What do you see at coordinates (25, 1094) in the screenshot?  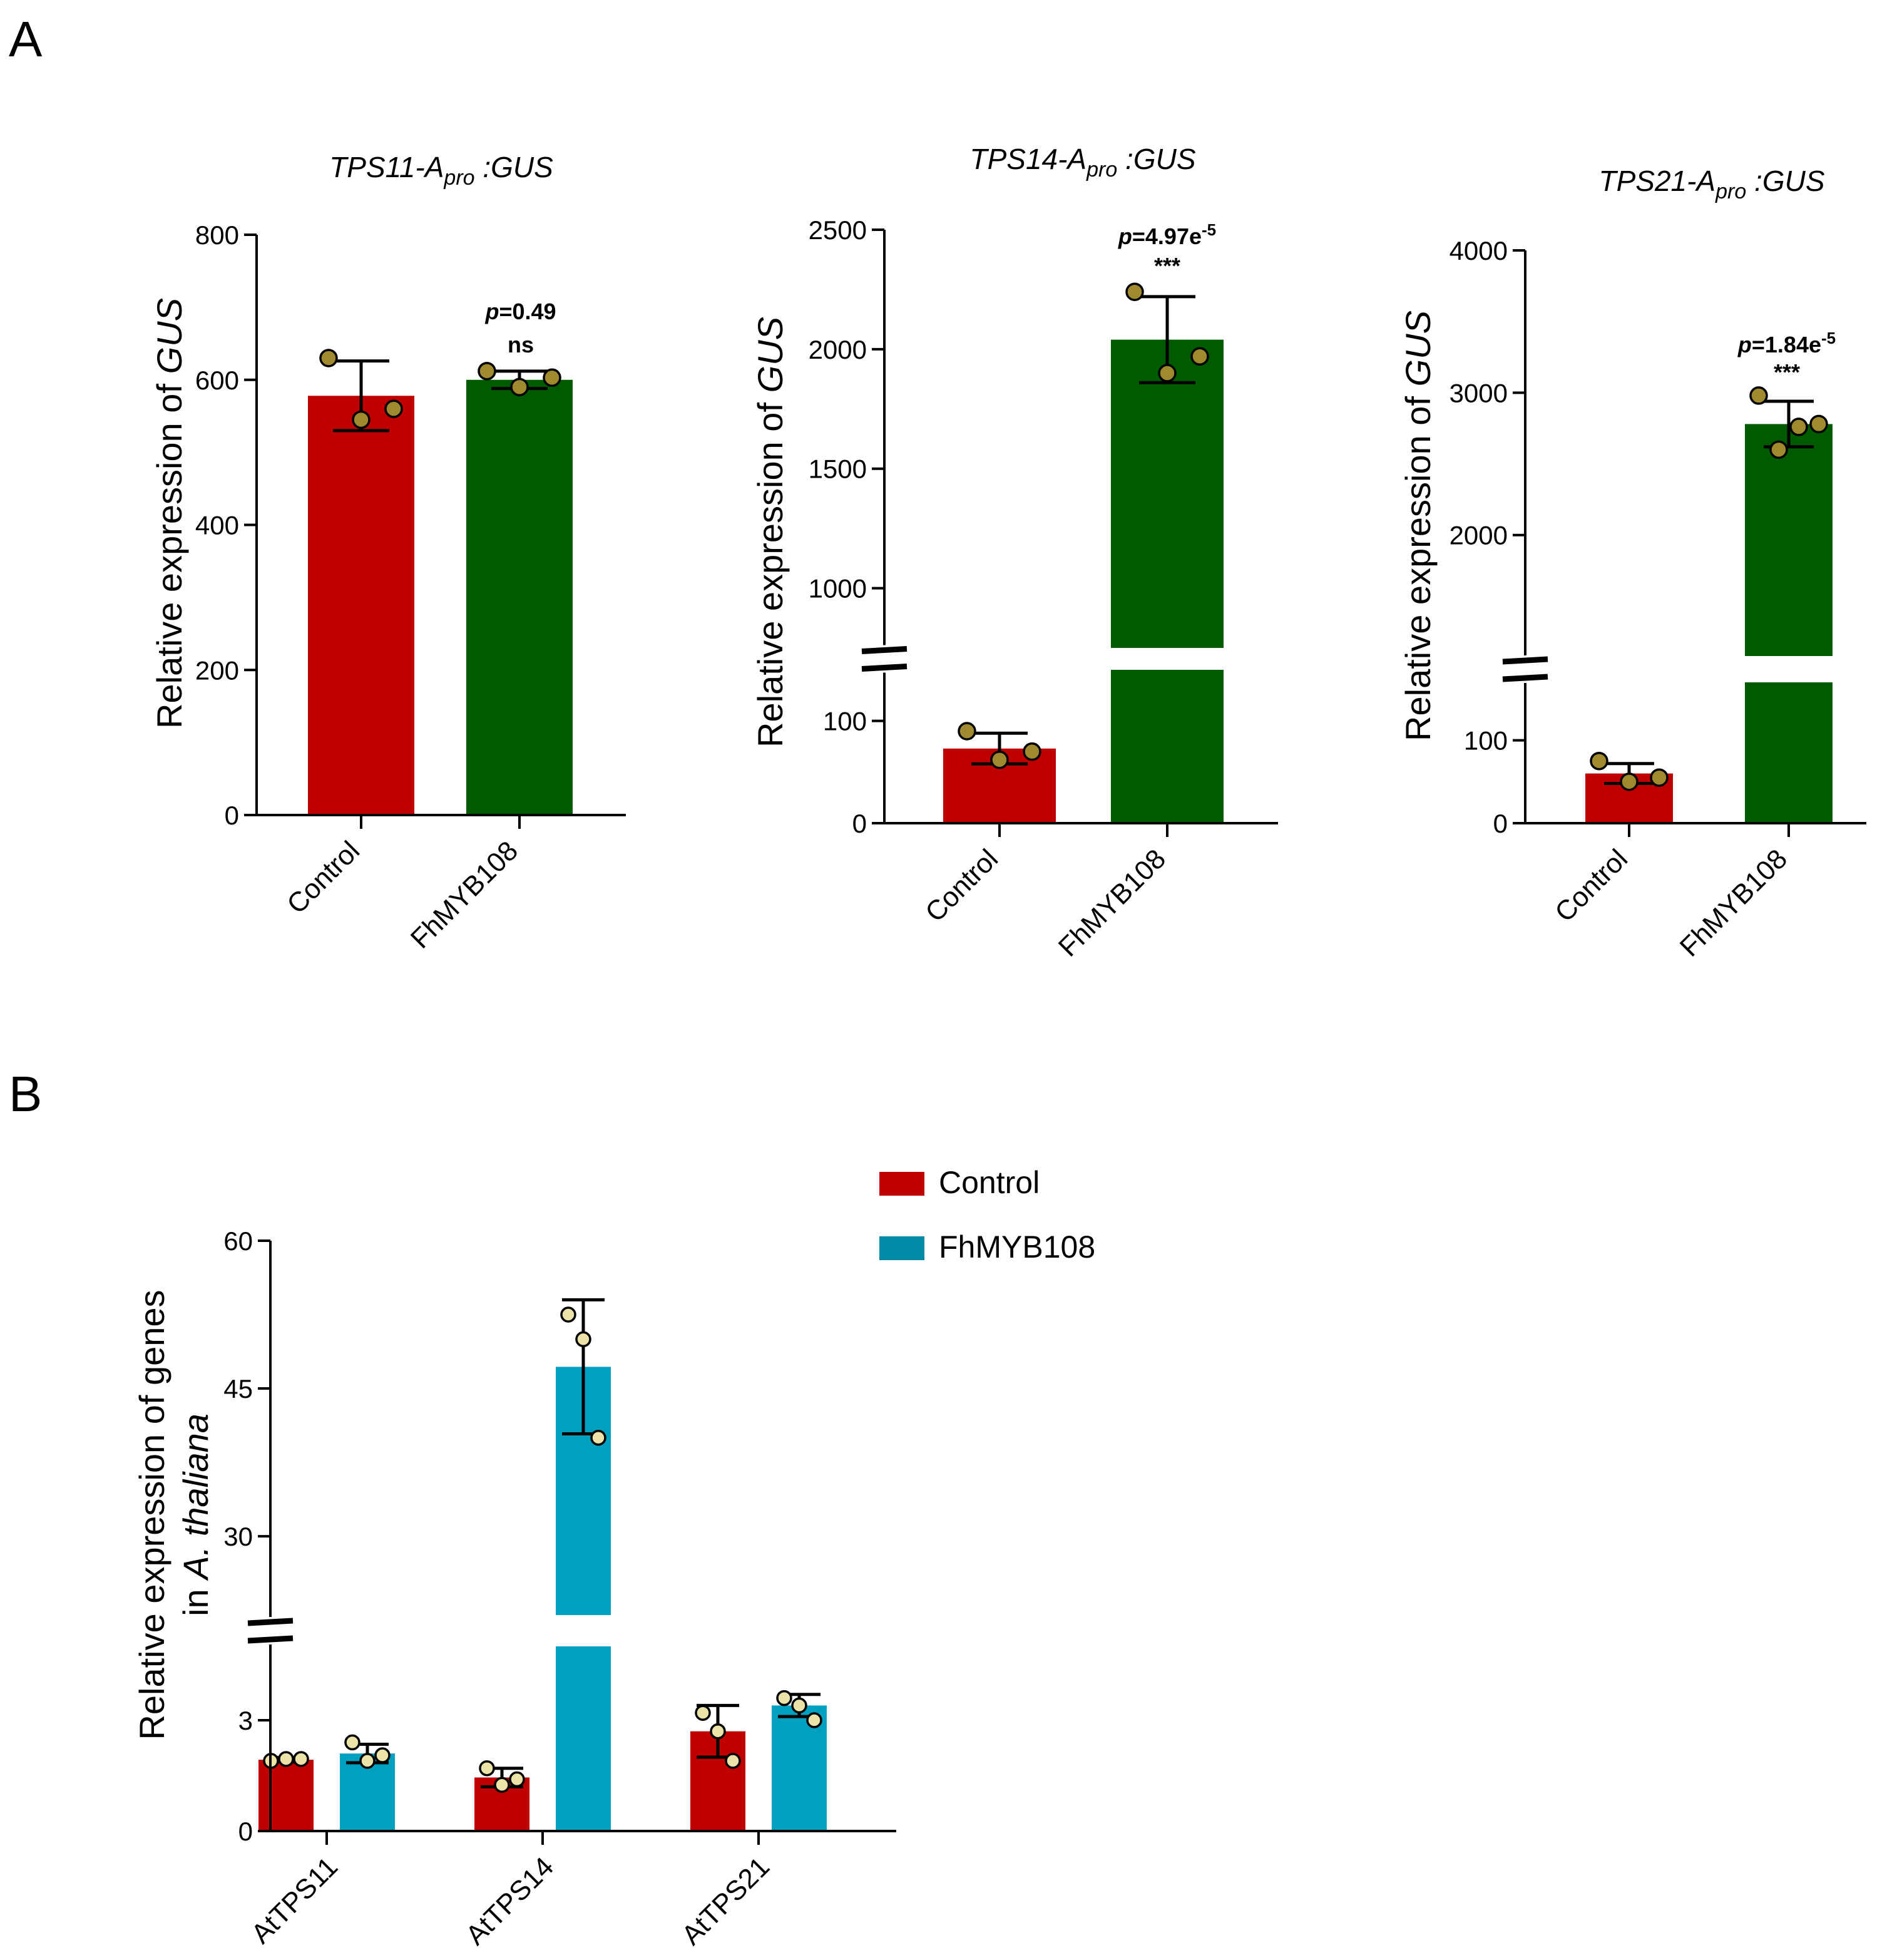 I see `panel-label-b: B` at bounding box center [25, 1094].